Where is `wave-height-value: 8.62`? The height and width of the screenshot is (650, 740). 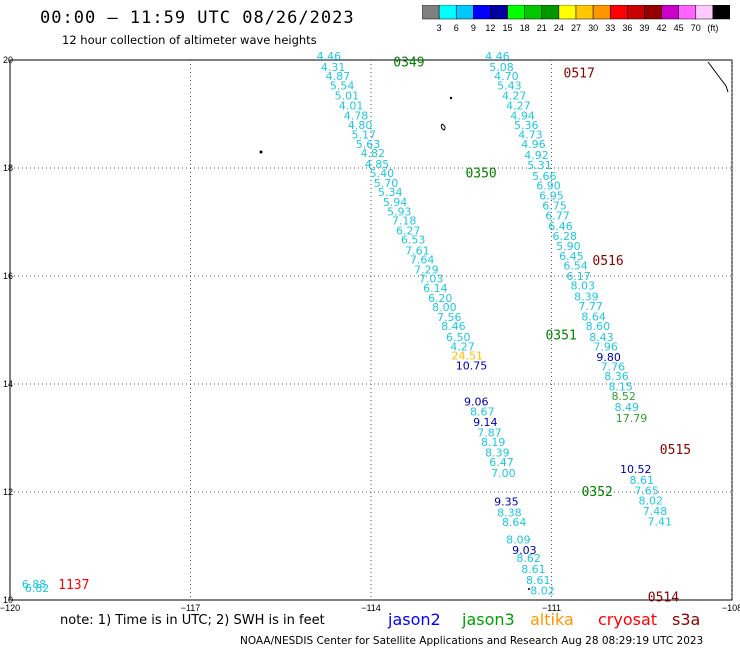 wave-height-value: 8.62 is located at coordinates (528, 558).